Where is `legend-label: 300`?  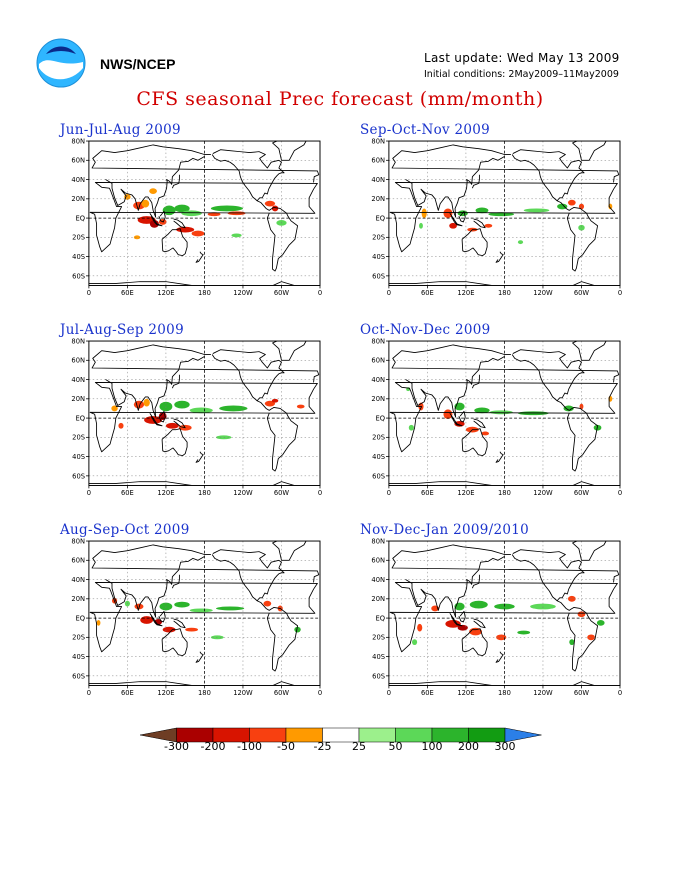 legend-label: 300 is located at coordinates (505, 746).